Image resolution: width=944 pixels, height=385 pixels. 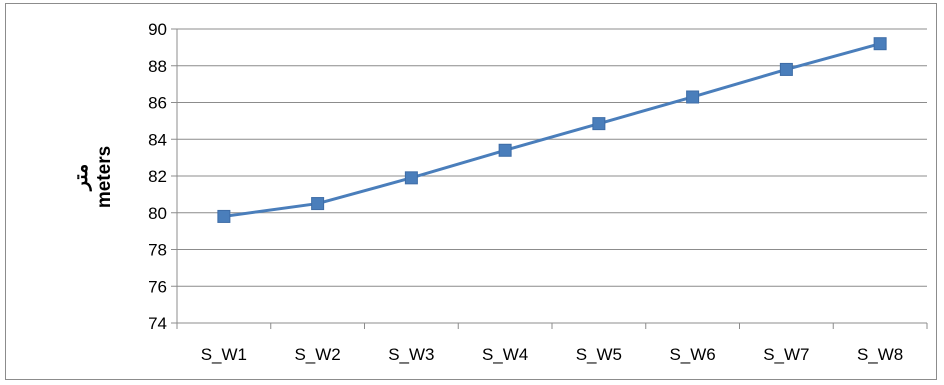 What do you see at coordinates (505, 354) in the screenshot?
I see `x-tick-label: S_W4` at bounding box center [505, 354].